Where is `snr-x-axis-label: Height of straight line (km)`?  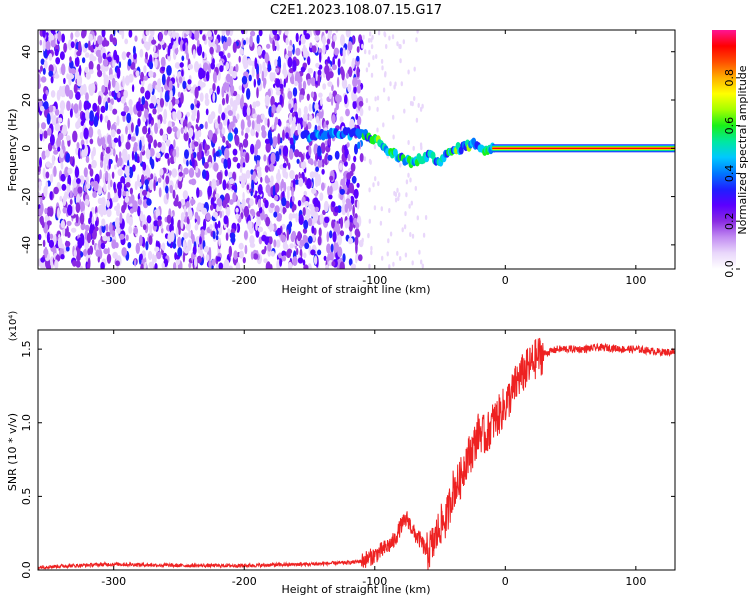
snr-x-axis-label: Height of straight line (km) is located at coordinates (355, 589).